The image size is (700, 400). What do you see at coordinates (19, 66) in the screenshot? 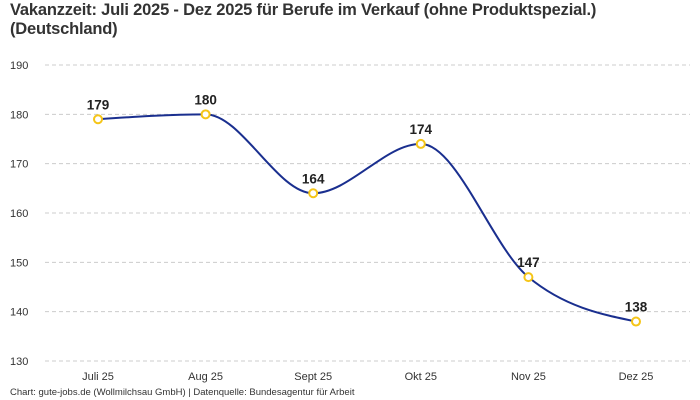
I see `y-tick-label: 190` at bounding box center [19, 66].